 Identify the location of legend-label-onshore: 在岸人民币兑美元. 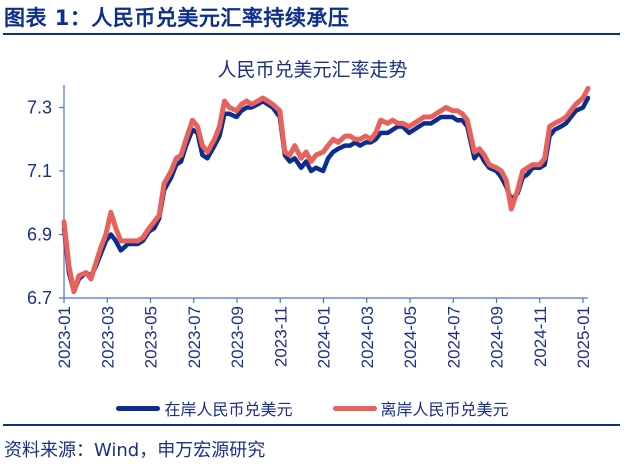
(228, 409).